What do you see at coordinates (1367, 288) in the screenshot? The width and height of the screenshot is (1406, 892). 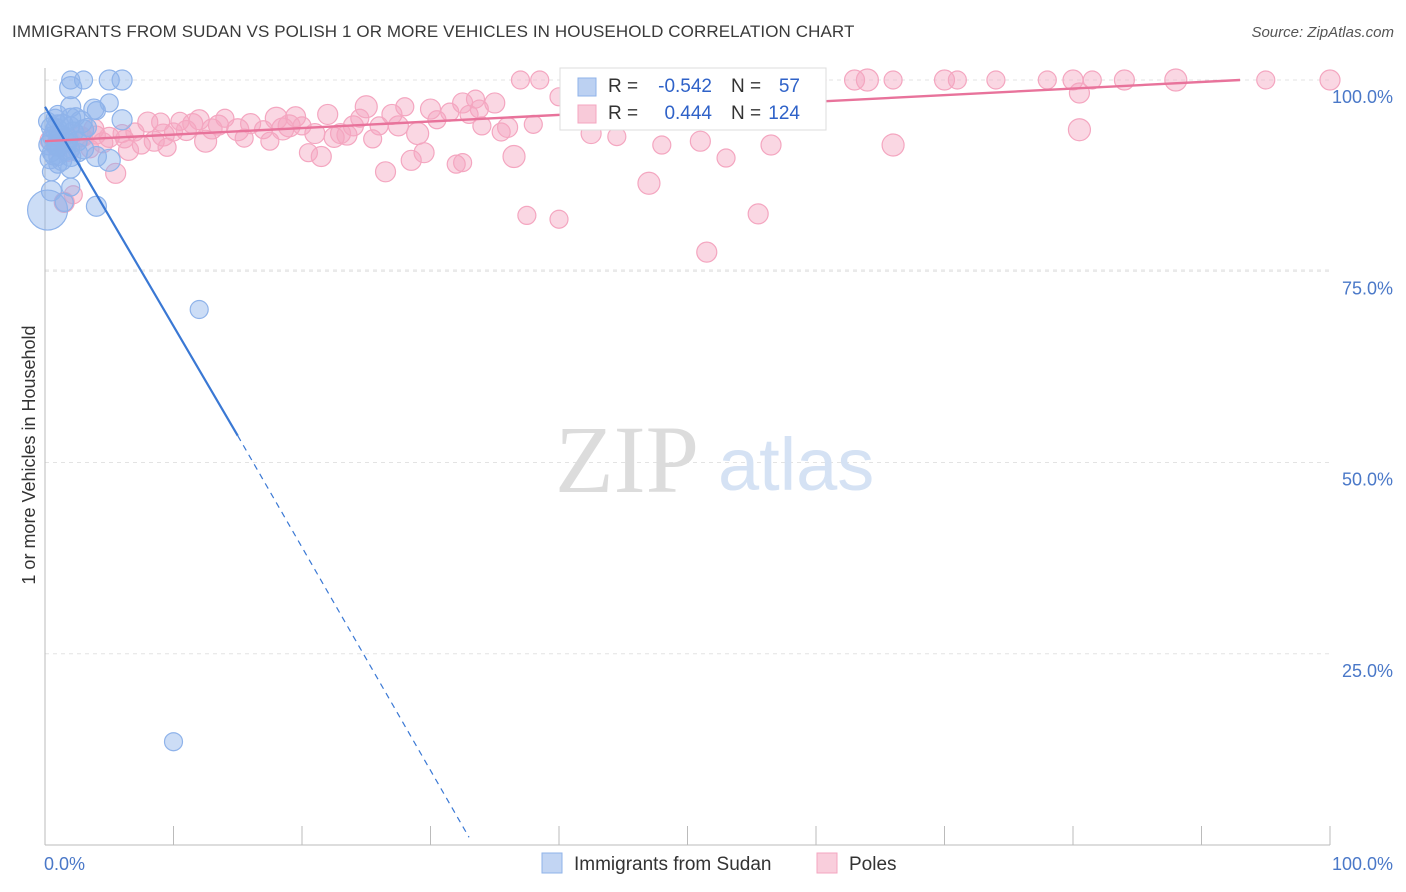 I see `y-tick-label-1: 75.0%` at bounding box center [1367, 288].